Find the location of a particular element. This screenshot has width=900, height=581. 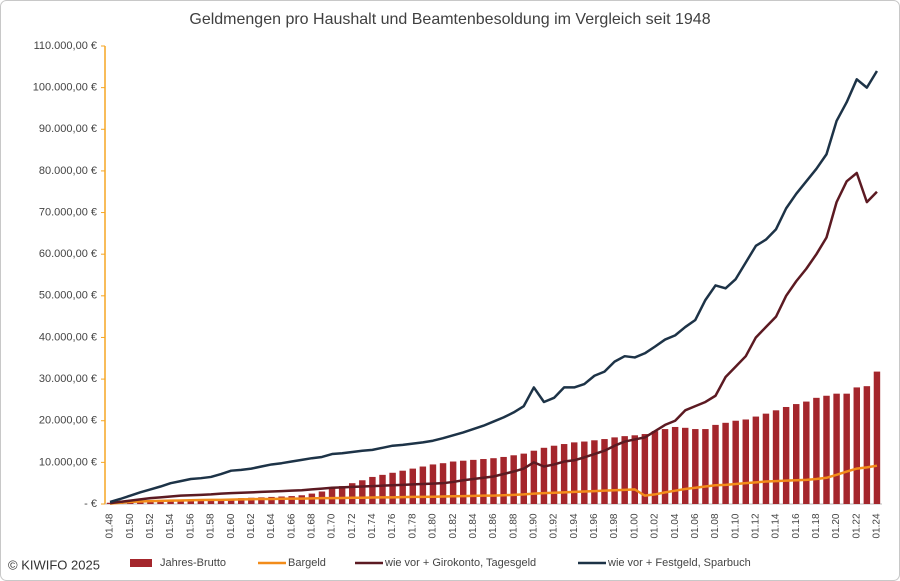

y-tick-label: 40.000,00 € is located at coordinates (68, 337).